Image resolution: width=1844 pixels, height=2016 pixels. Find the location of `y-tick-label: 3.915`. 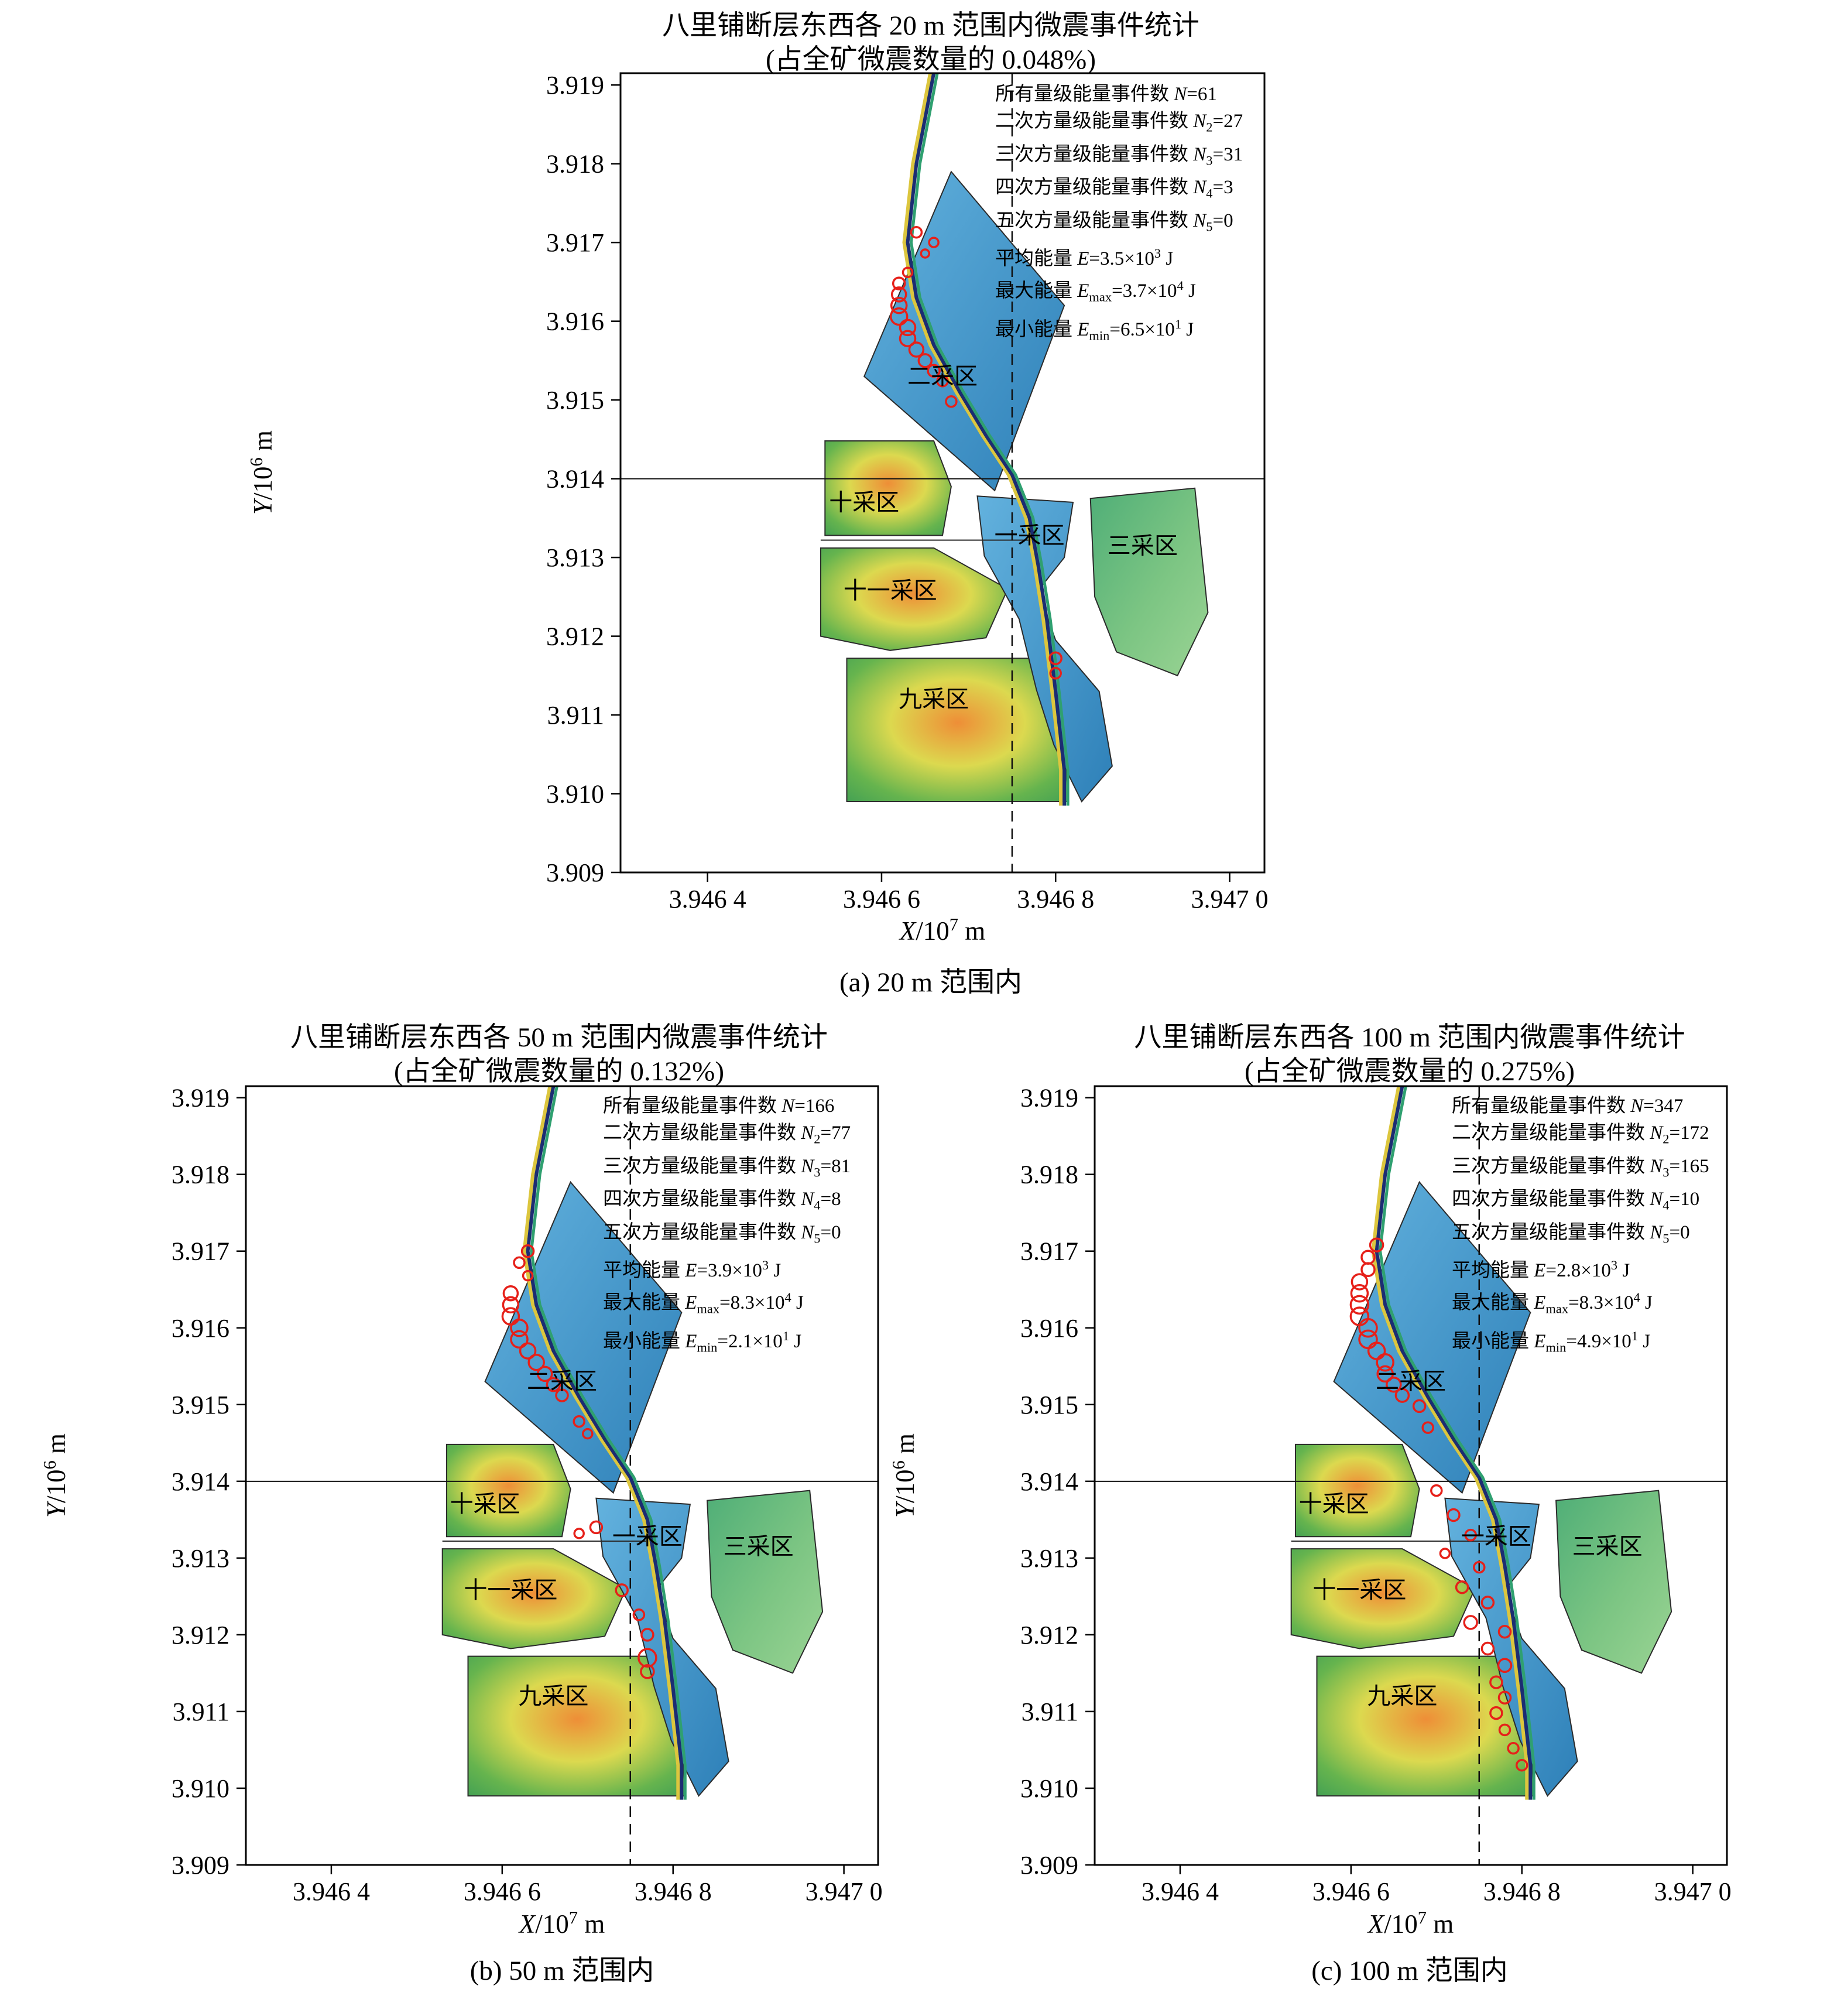

y-tick-label: 3.915 is located at coordinates (575, 400).